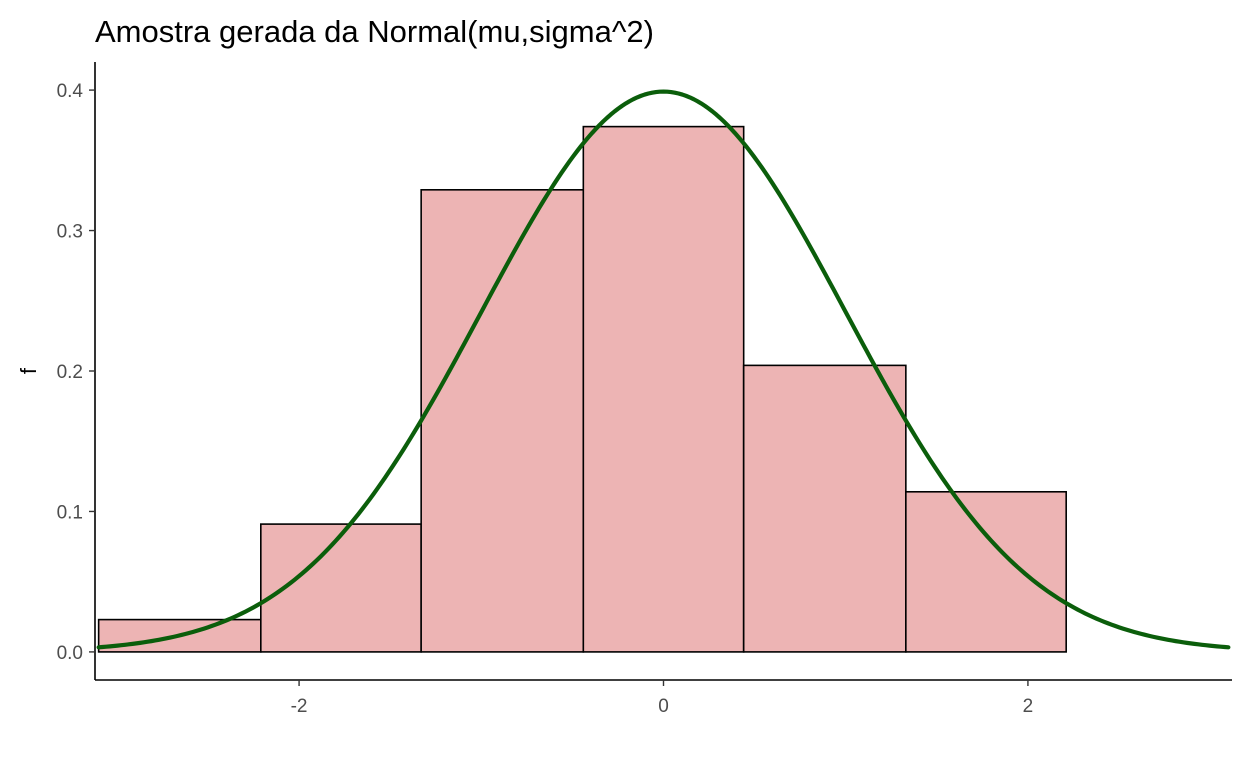  What do you see at coordinates (70, 512) in the screenshot?
I see `y-tick-label: 0.1` at bounding box center [70, 512].